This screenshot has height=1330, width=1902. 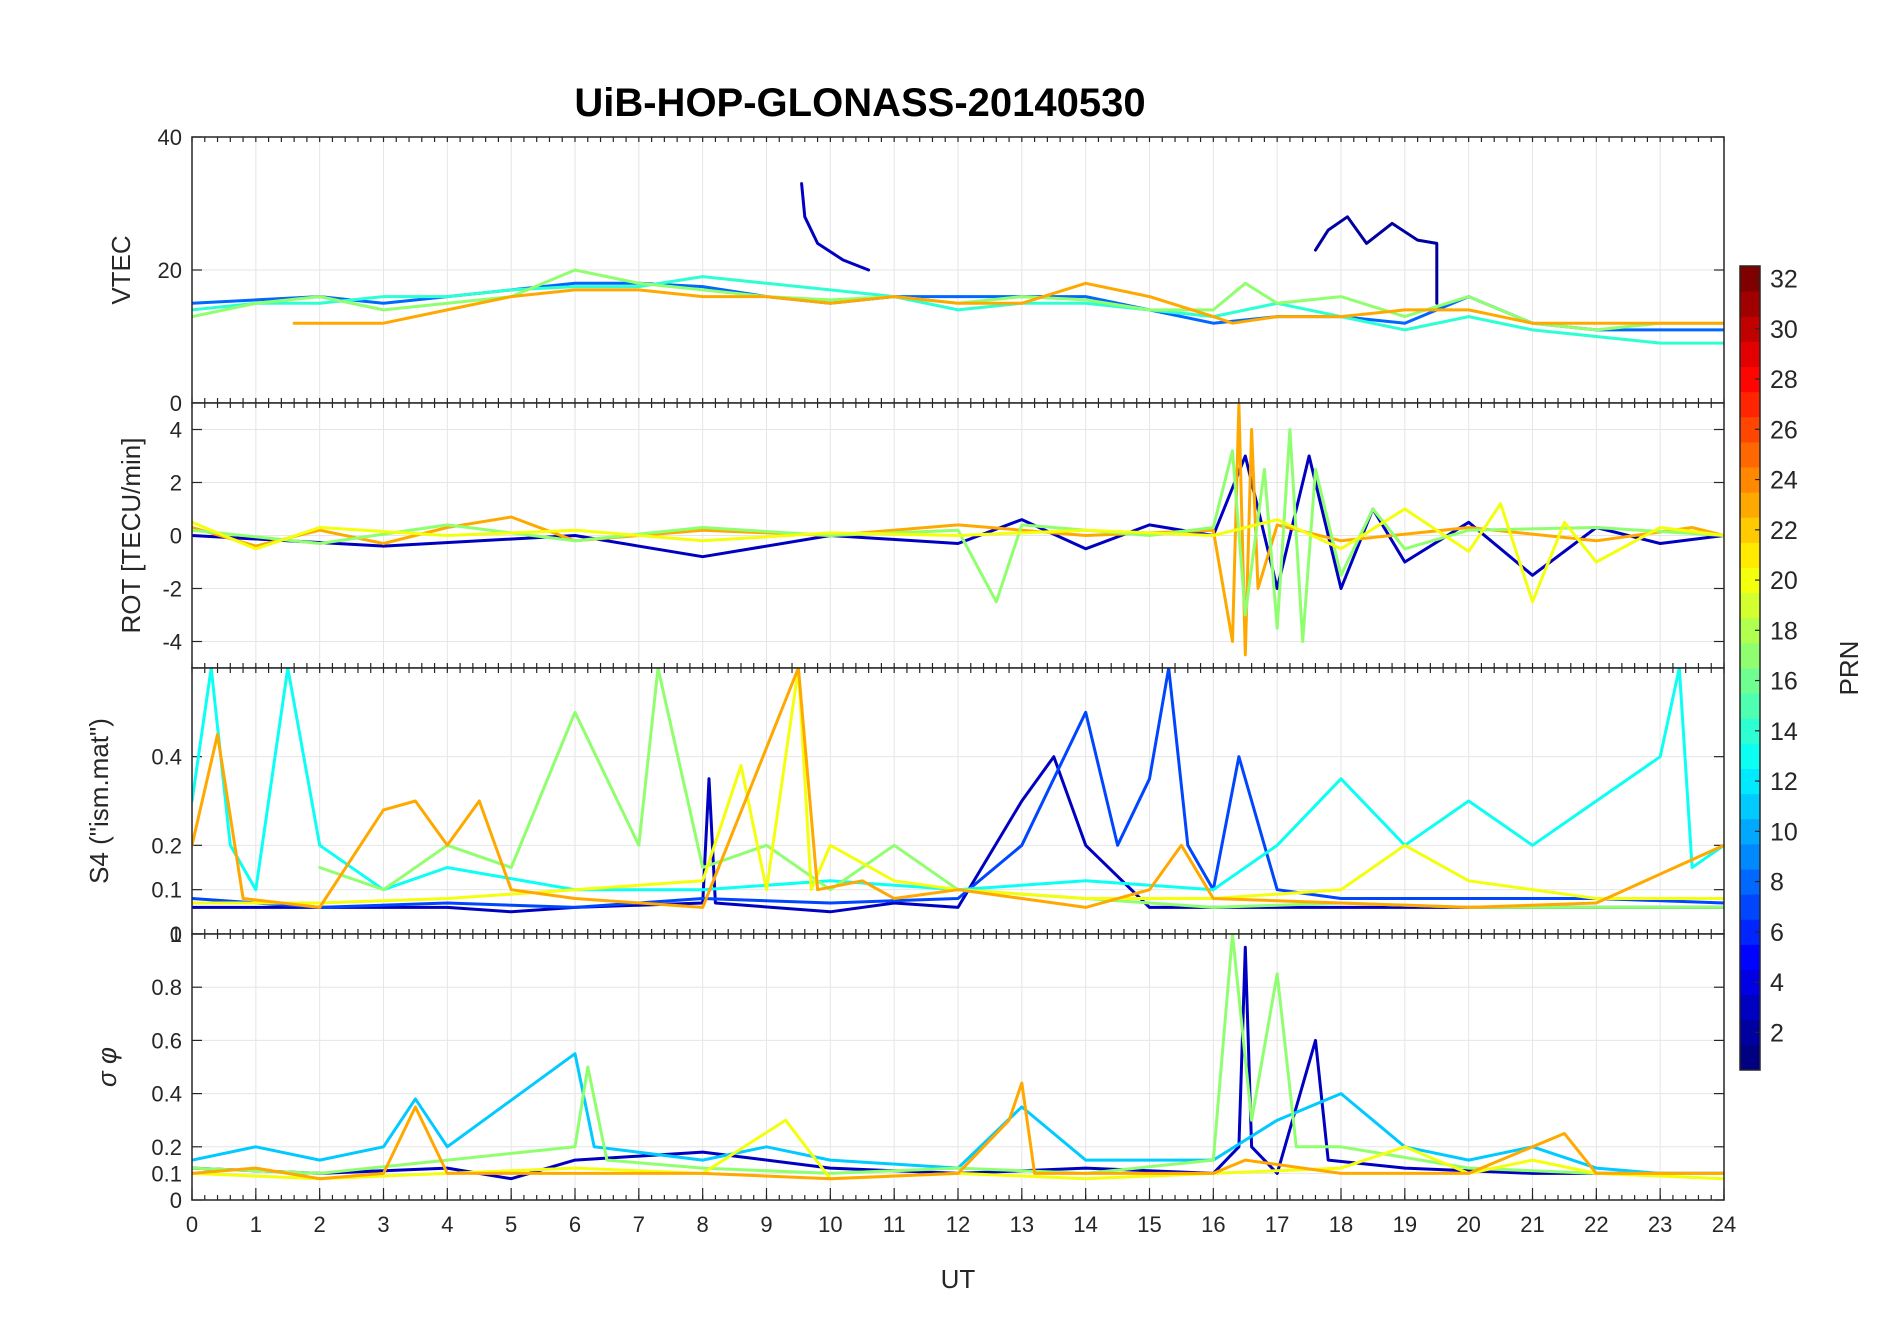 What do you see at coordinates (1784, 682) in the screenshot?
I see `colorbar-tick-label: 16` at bounding box center [1784, 682].